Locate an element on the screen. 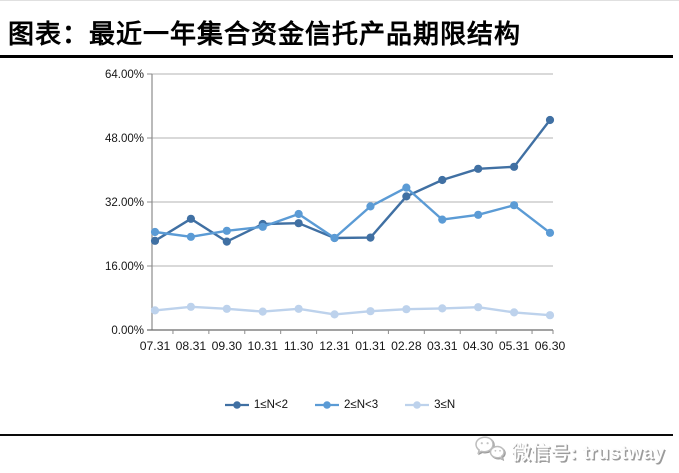 This screenshot has width=679, height=473. y-tick-label: 16.00% is located at coordinates (124, 267).